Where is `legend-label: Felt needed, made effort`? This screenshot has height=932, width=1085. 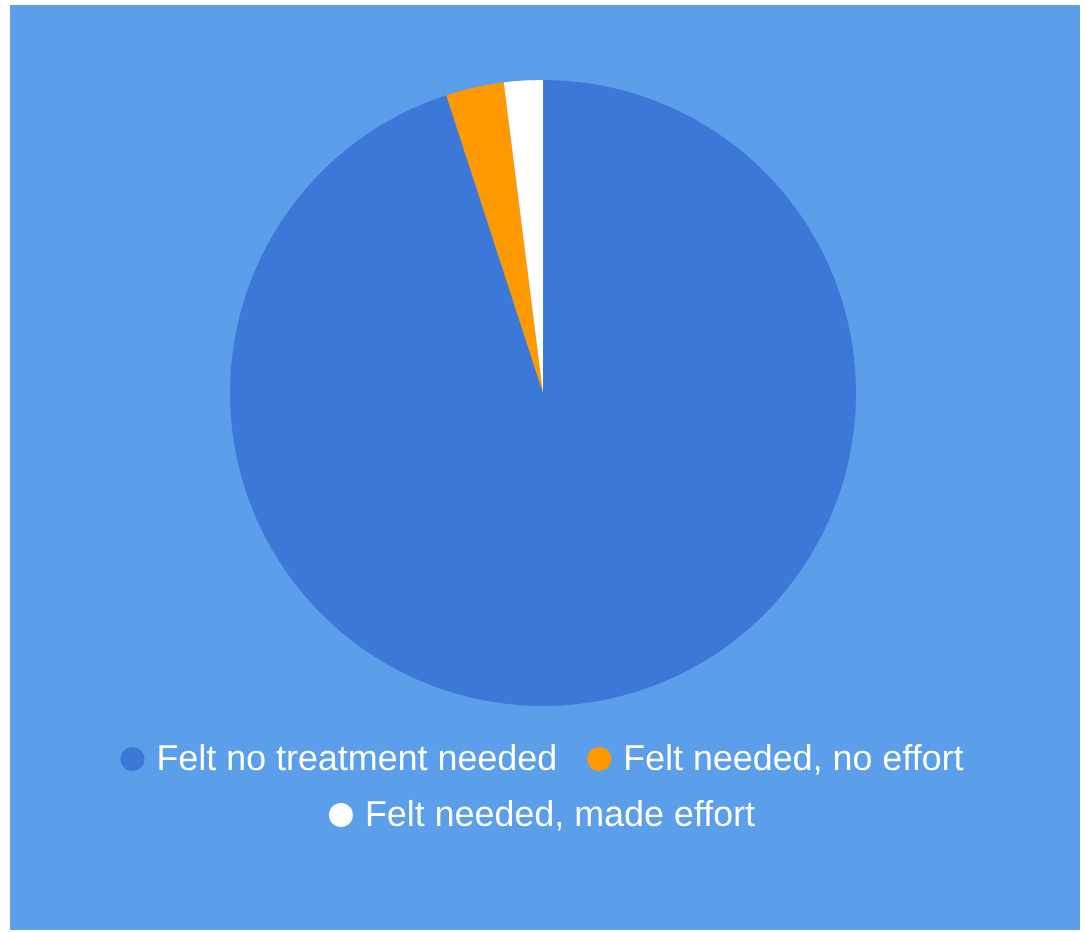 legend-label: Felt needed, made effort is located at coordinates (561, 815).